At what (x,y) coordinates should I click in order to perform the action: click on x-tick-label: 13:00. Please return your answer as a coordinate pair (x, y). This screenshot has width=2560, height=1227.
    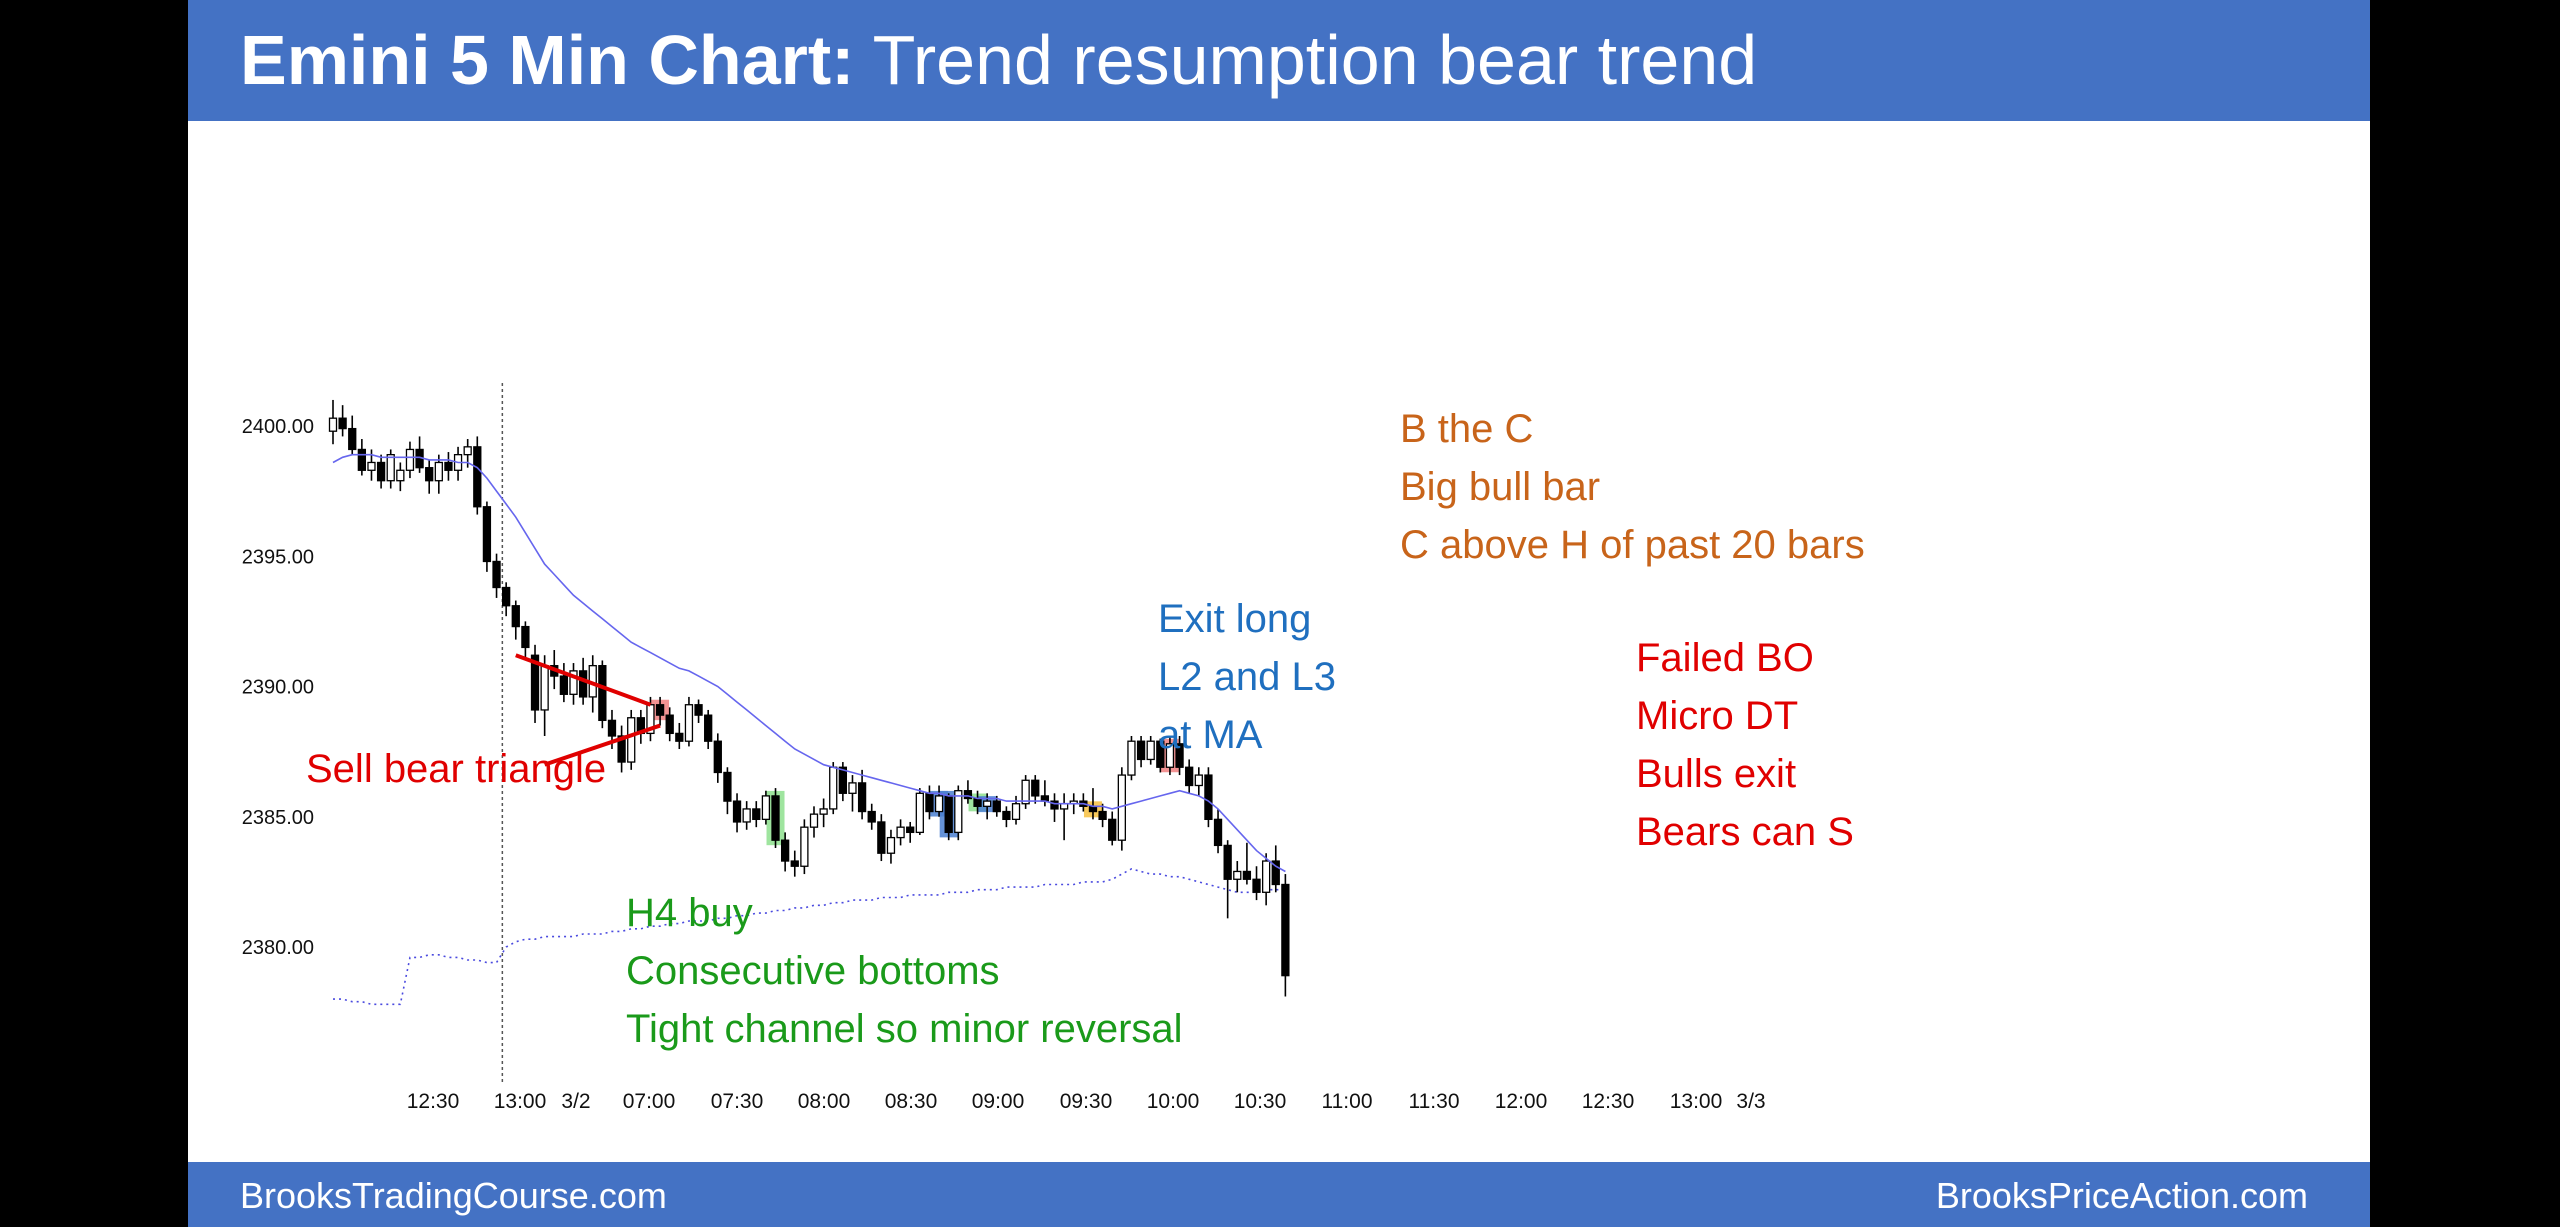
    Looking at the image, I should click on (520, 1101).